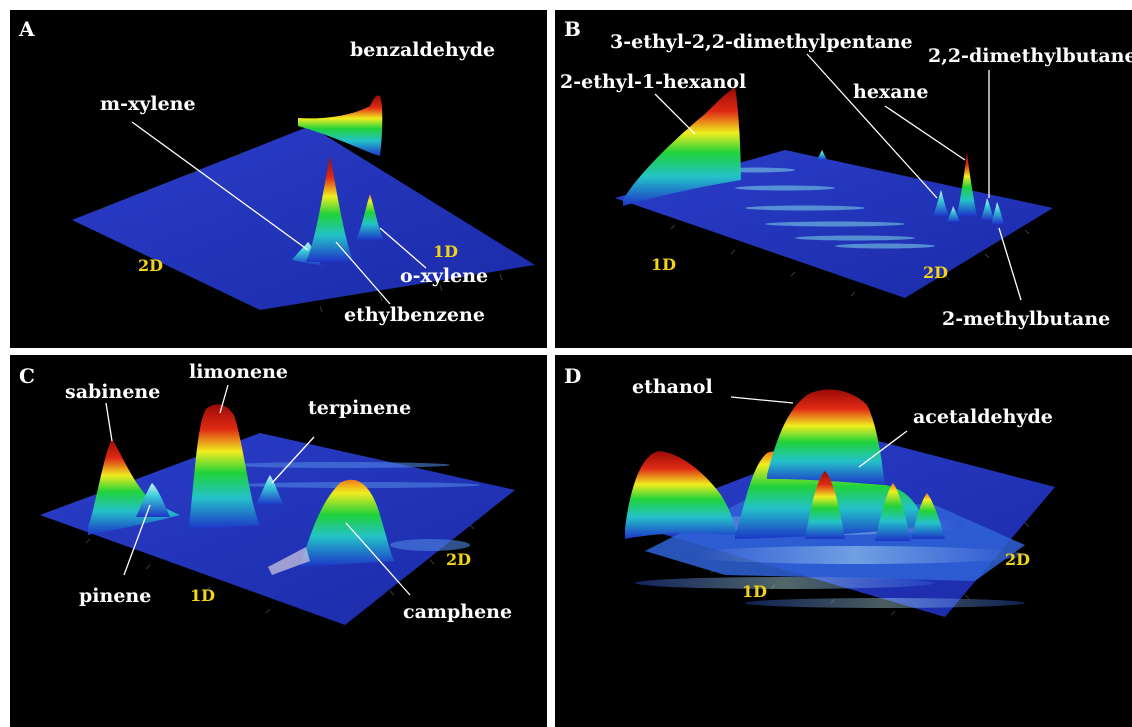 This screenshot has width=1132, height=727. What do you see at coordinates (762, 400) in the screenshot?
I see `leader-ethanol` at bounding box center [762, 400].